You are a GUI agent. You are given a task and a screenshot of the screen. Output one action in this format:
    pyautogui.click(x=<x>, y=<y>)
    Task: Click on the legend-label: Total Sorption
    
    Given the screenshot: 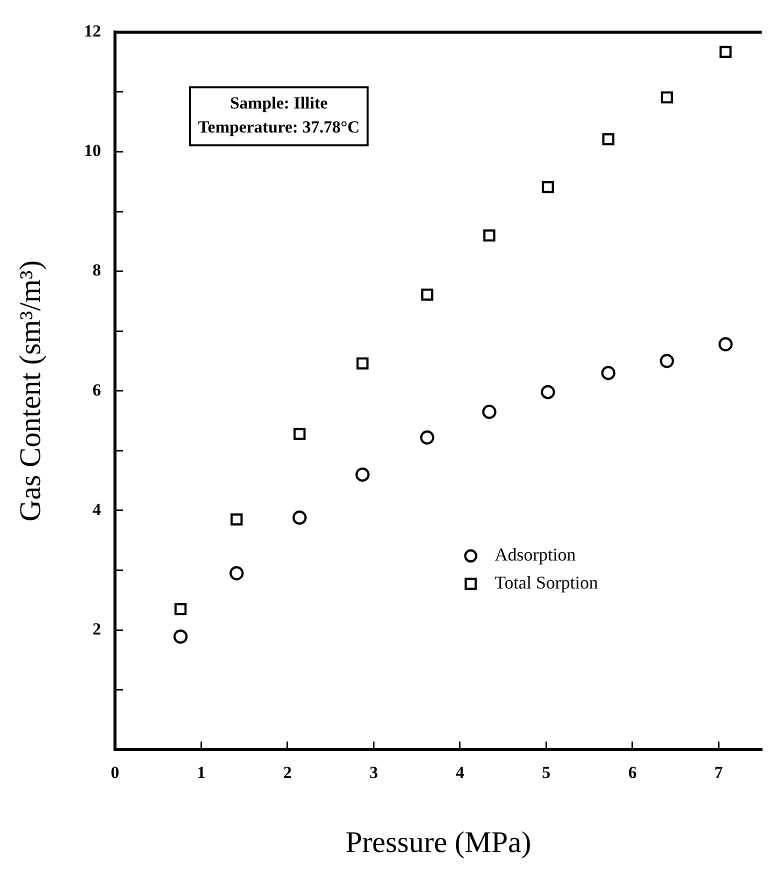 What is the action you would take?
    pyautogui.click(x=546, y=582)
    